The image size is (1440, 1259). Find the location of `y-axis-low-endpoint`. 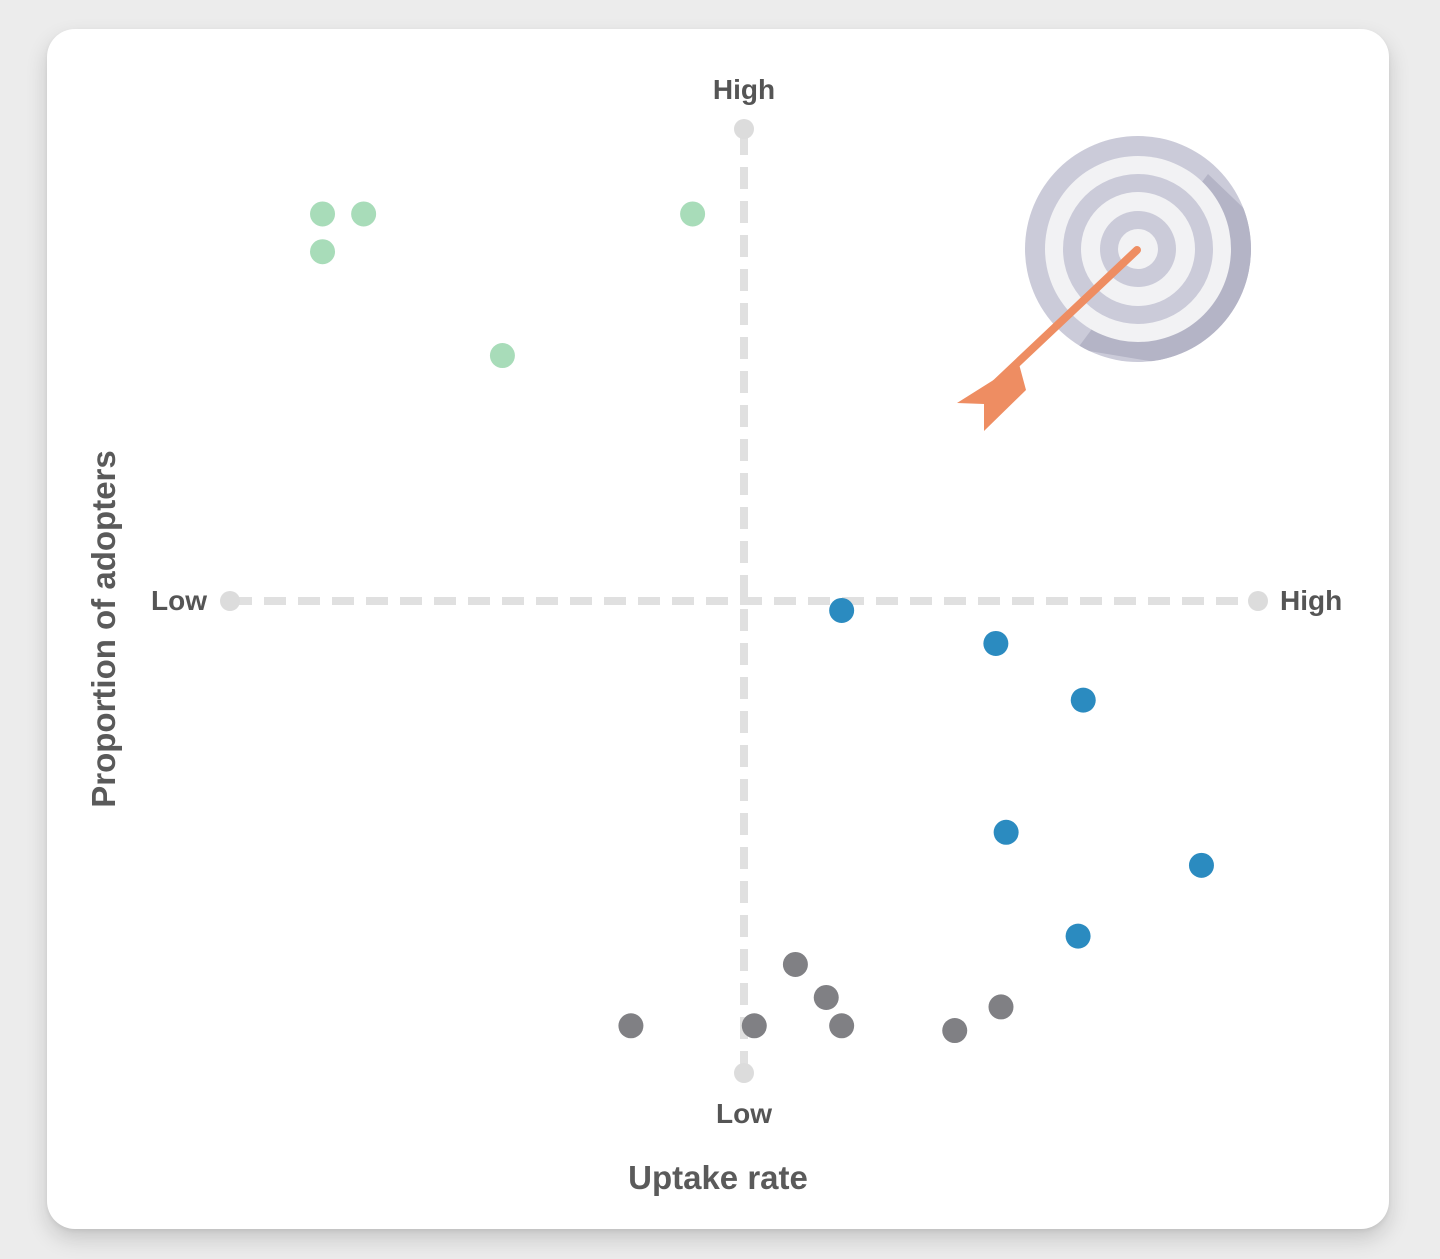

y-axis-low-endpoint is located at coordinates (744, 1073).